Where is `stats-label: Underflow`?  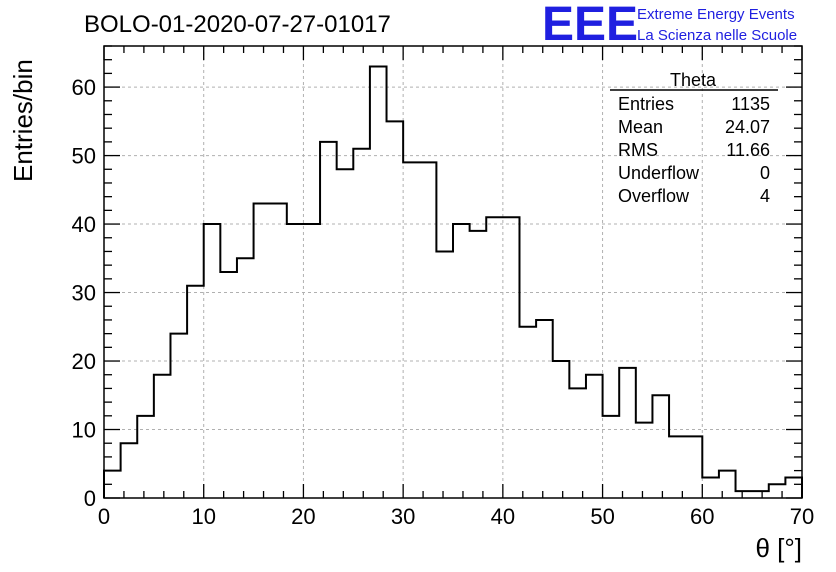
stats-label: Underflow is located at coordinates (659, 173).